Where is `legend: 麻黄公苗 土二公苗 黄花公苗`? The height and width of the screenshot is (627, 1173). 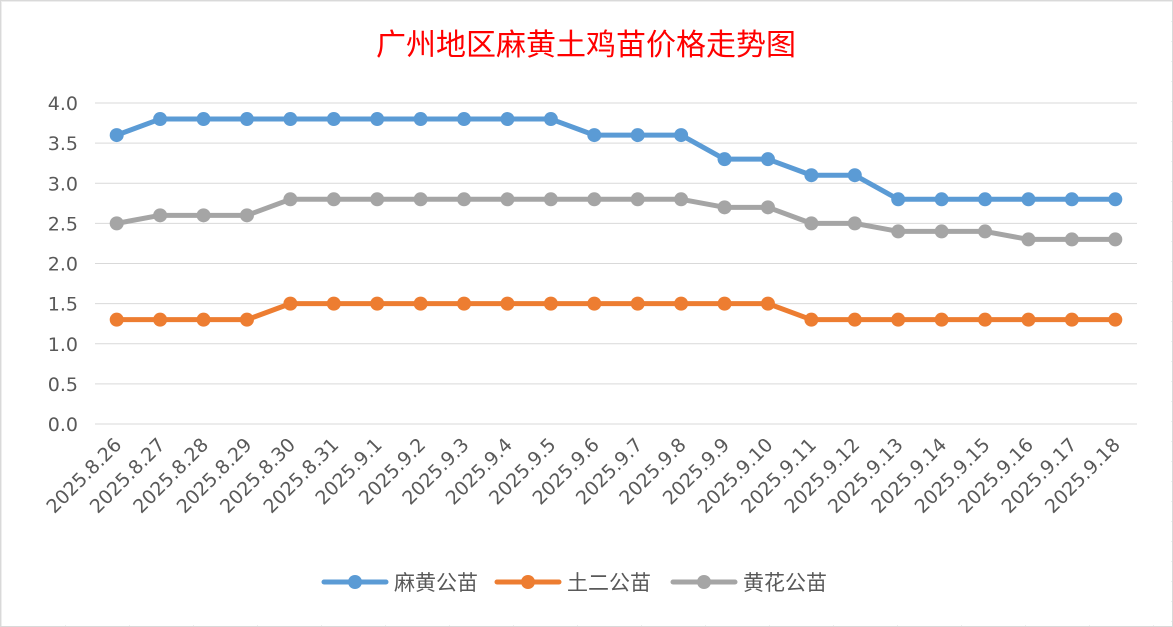 legend: 麻黄公苗 土二公苗 黄花公苗 is located at coordinates (574, 583).